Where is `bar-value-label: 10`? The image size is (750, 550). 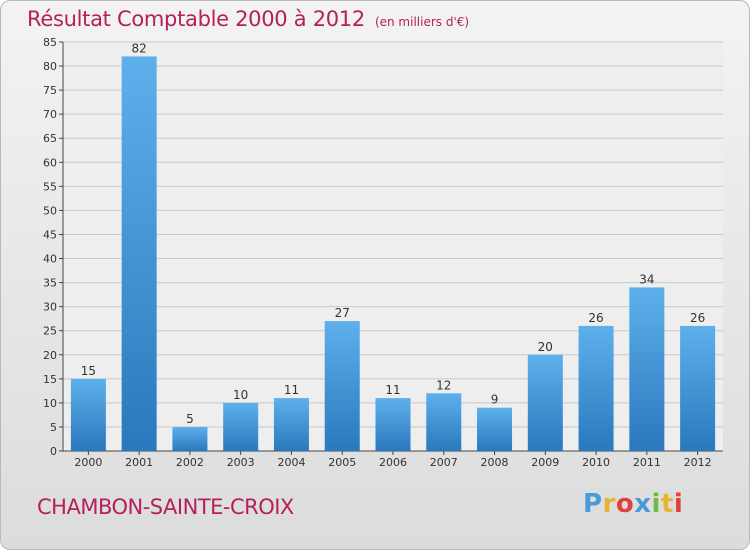
bar-value-label: 10 is located at coordinates (240, 395).